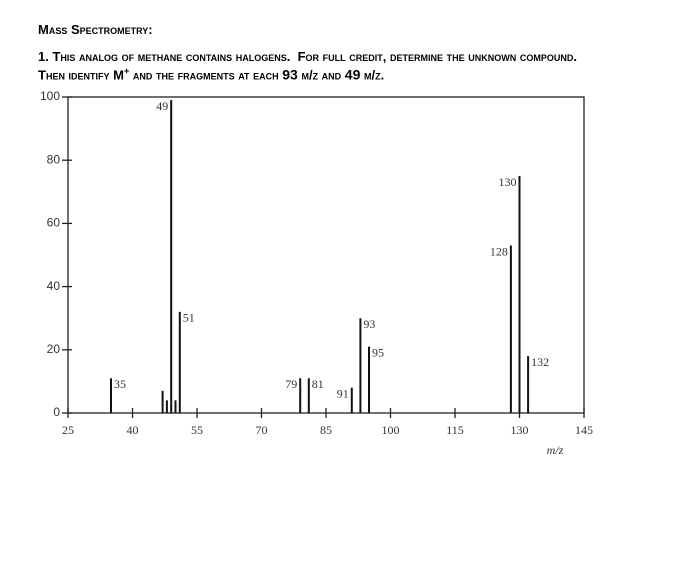 This screenshot has height=575, width=700. Describe the element at coordinates (206, 75) in the screenshot. I see `text: and the fragments at each` at that location.